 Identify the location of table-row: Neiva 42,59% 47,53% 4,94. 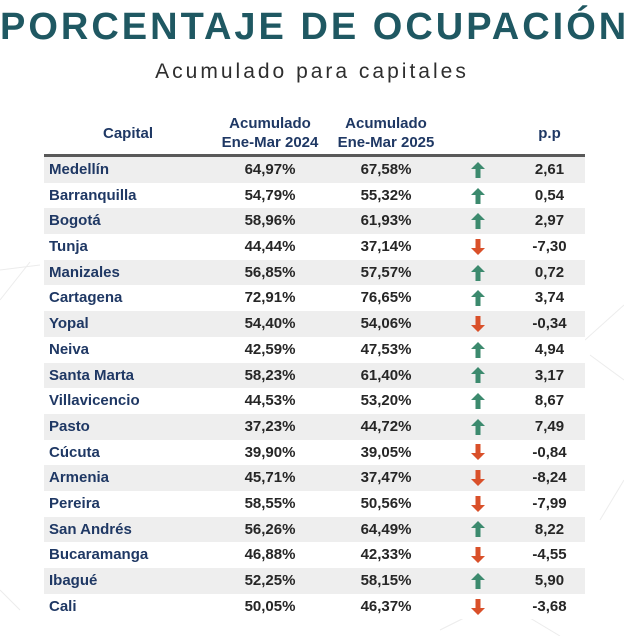
(314, 349).